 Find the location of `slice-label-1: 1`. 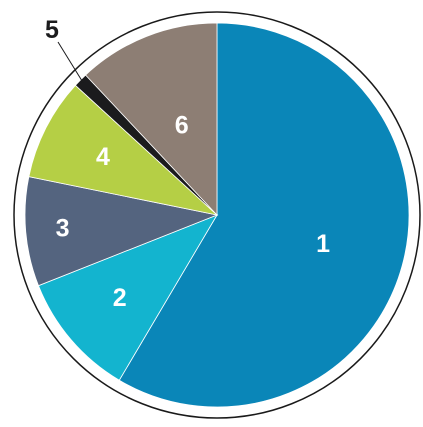

slice-label-1: 1 is located at coordinates (323, 244).